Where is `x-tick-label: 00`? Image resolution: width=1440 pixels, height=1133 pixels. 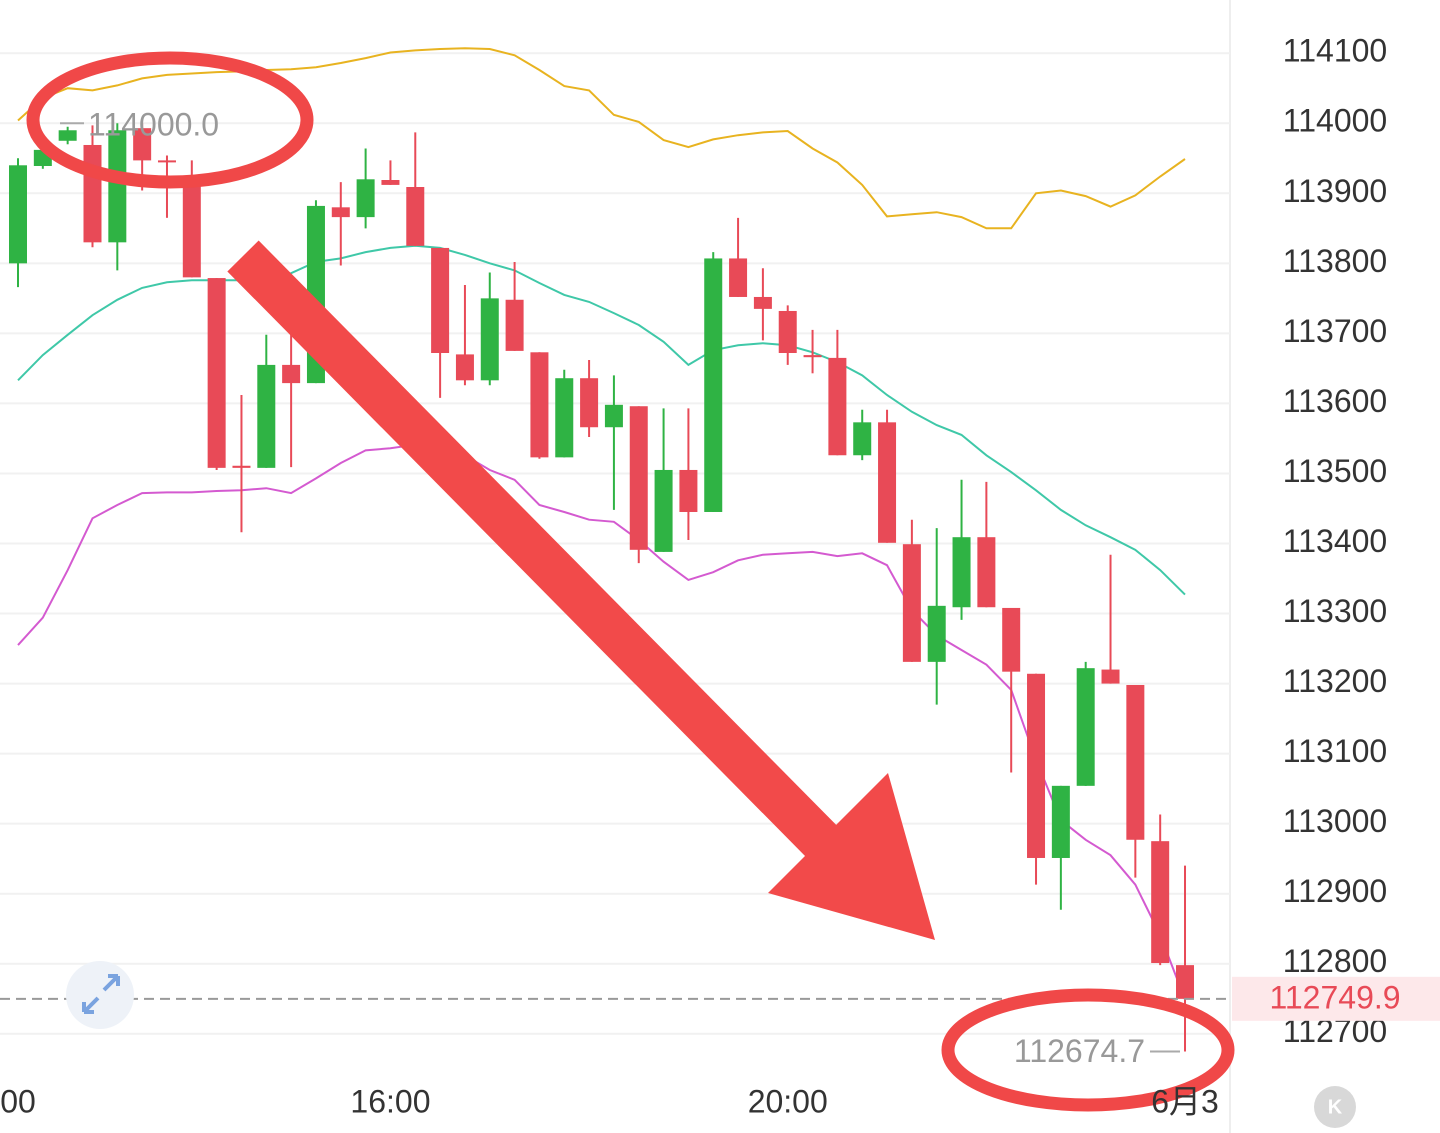 x-tick-label: 00 is located at coordinates (18, 1101).